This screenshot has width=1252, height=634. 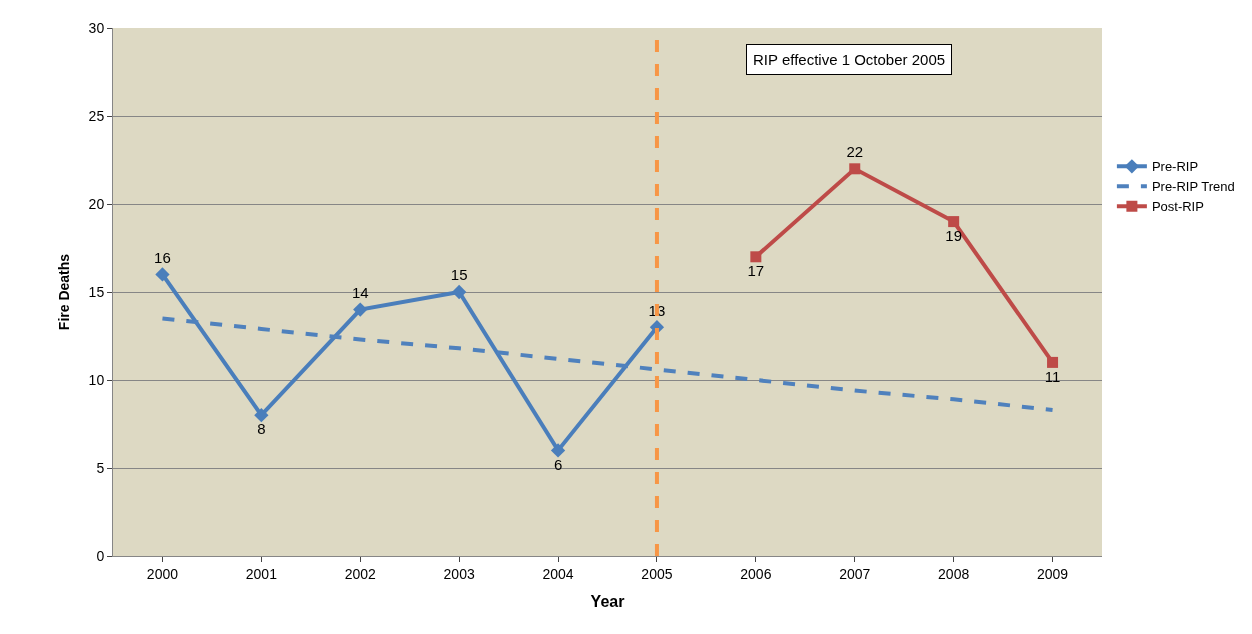 What do you see at coordinates (96, 27) in the screenshot?
I see `y-tick-label: 30` at bounding box center [96, 27].